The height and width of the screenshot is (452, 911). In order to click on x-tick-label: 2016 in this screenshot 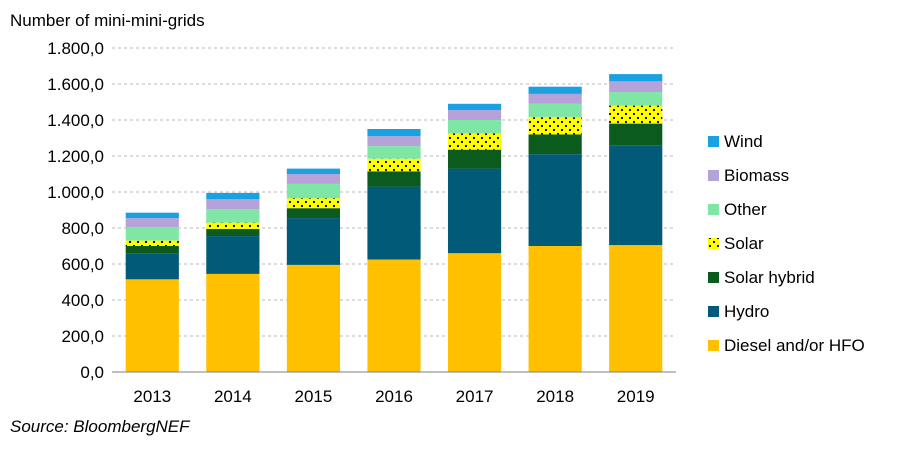, I will do `click(394, 396)`.